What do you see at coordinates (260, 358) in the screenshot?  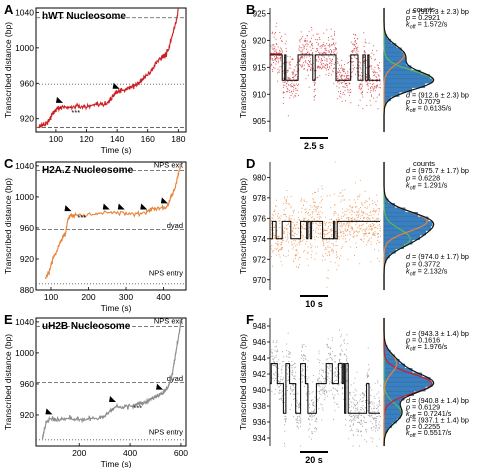 I see `y-tick-label: 944` at bounding box center [260, 358].